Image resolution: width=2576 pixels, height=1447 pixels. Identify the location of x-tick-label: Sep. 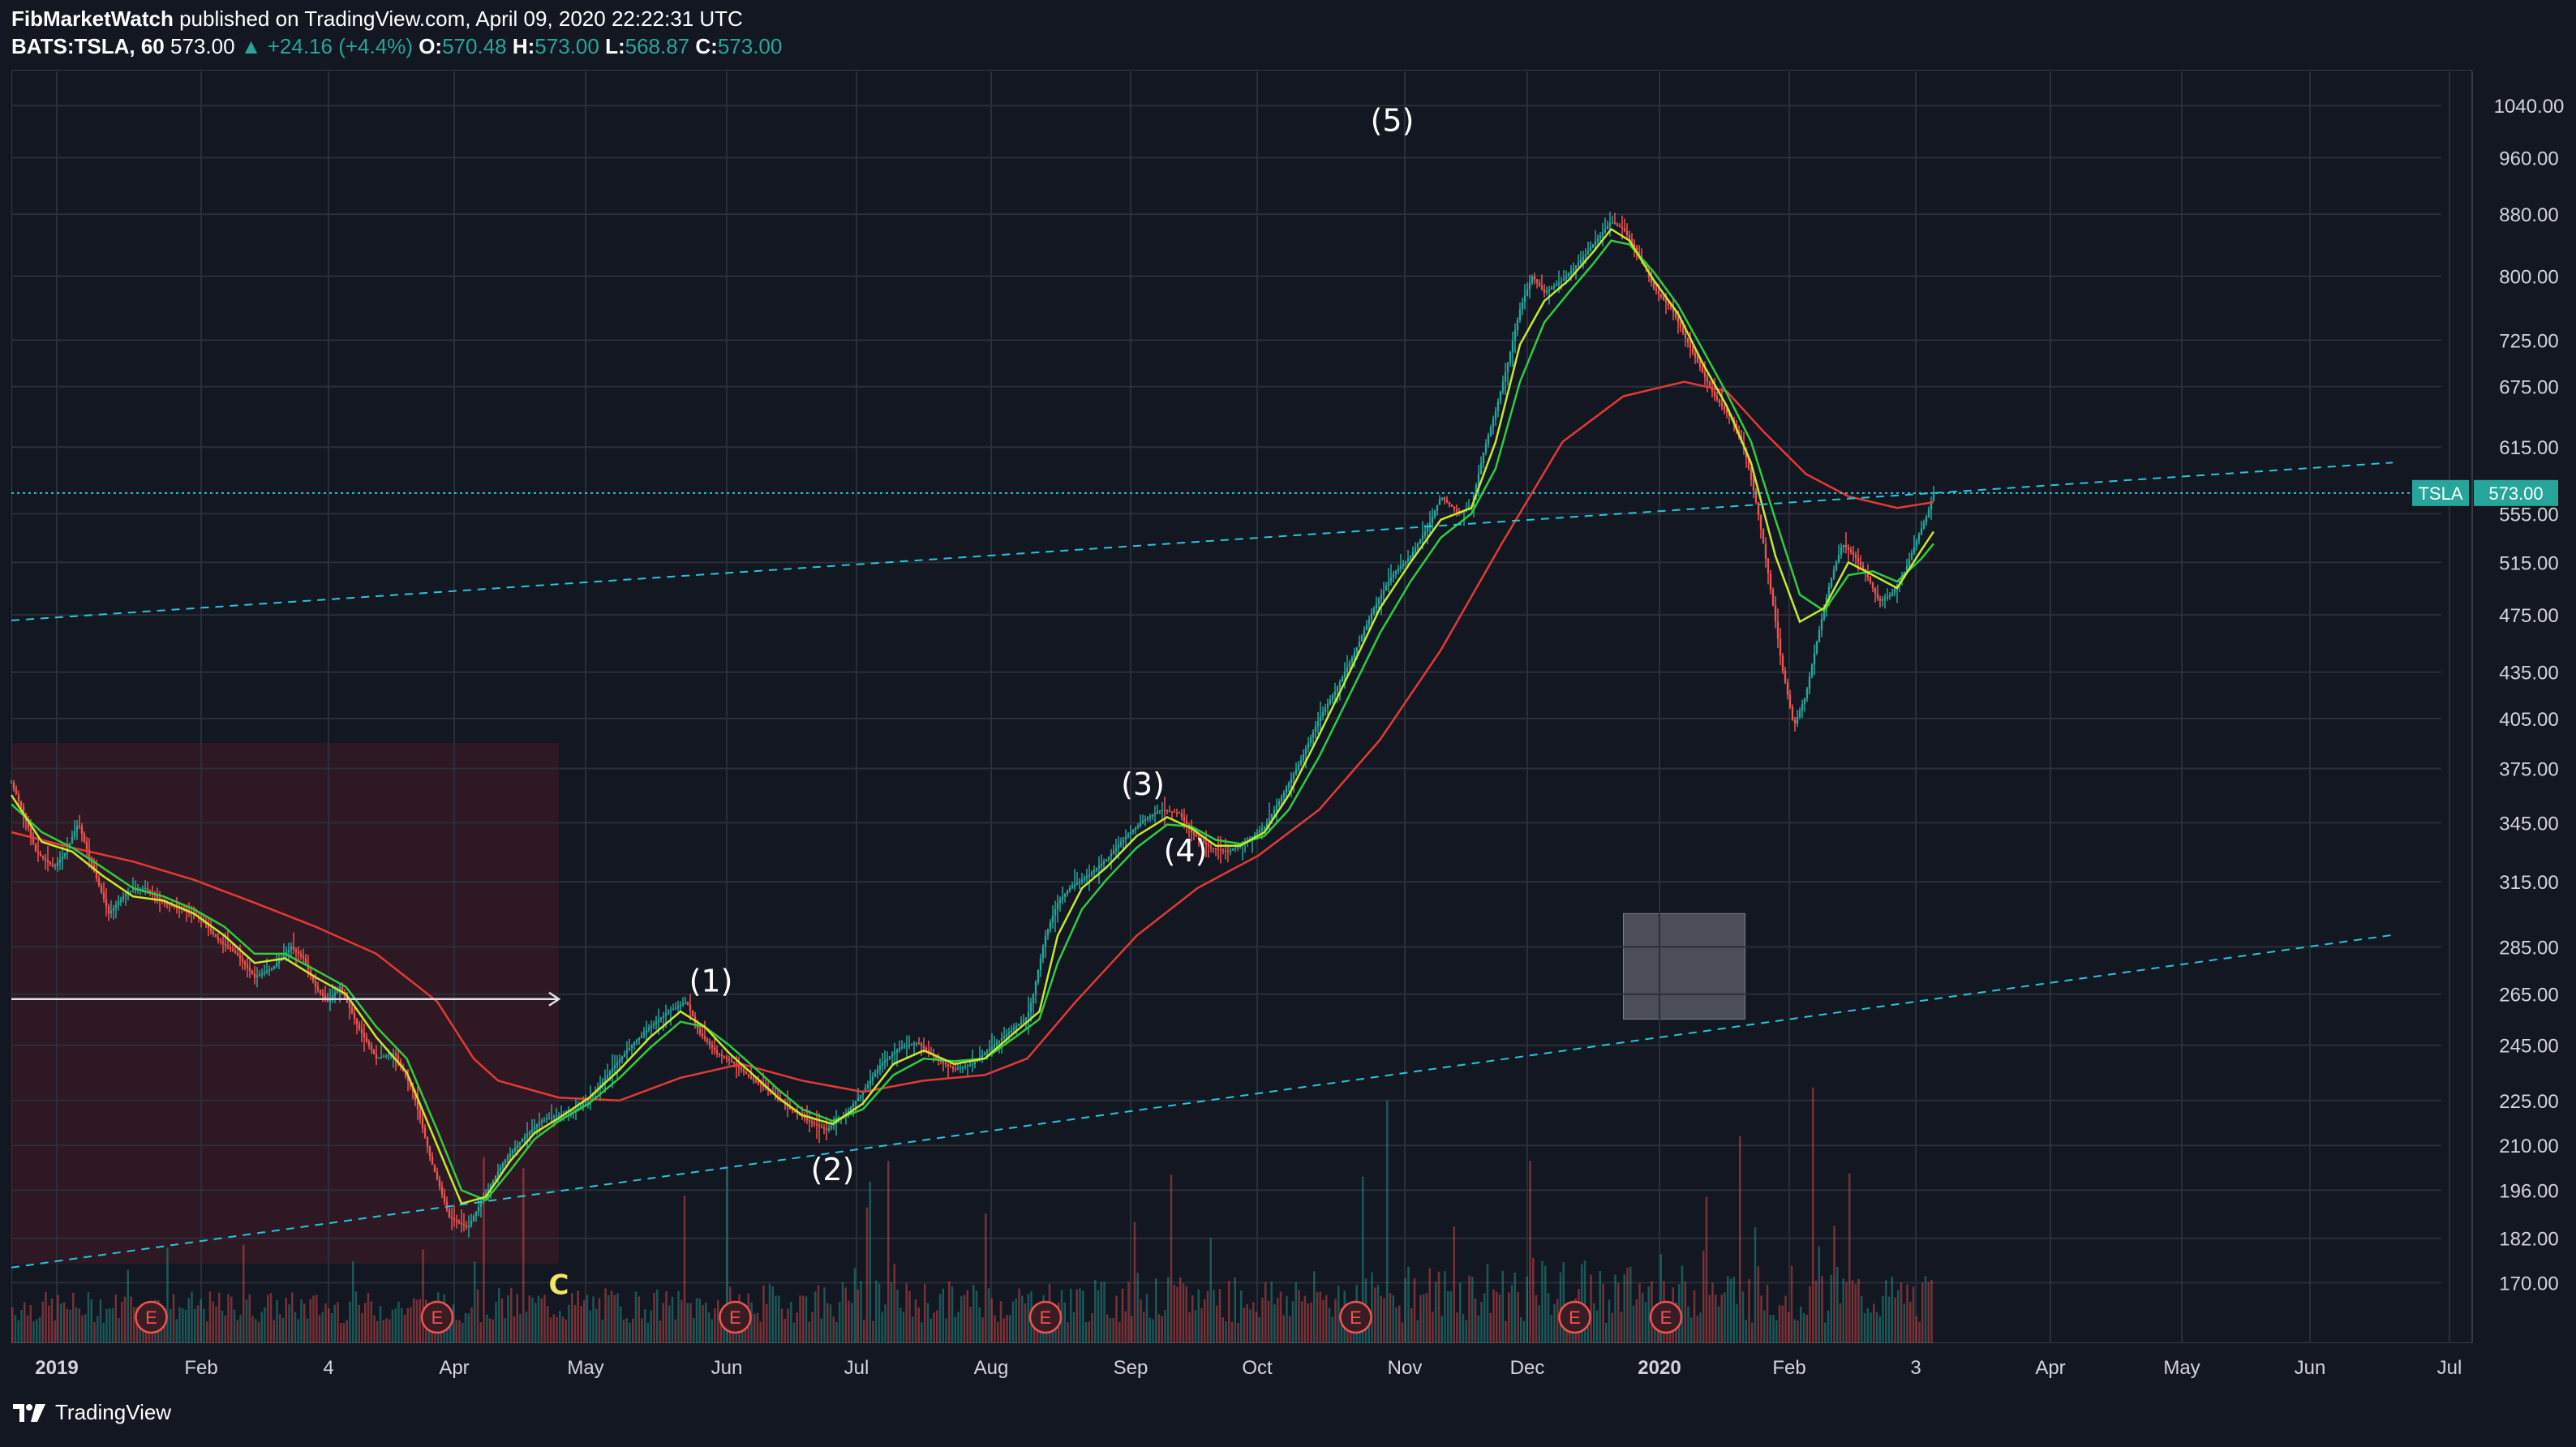
(1131, 1368).